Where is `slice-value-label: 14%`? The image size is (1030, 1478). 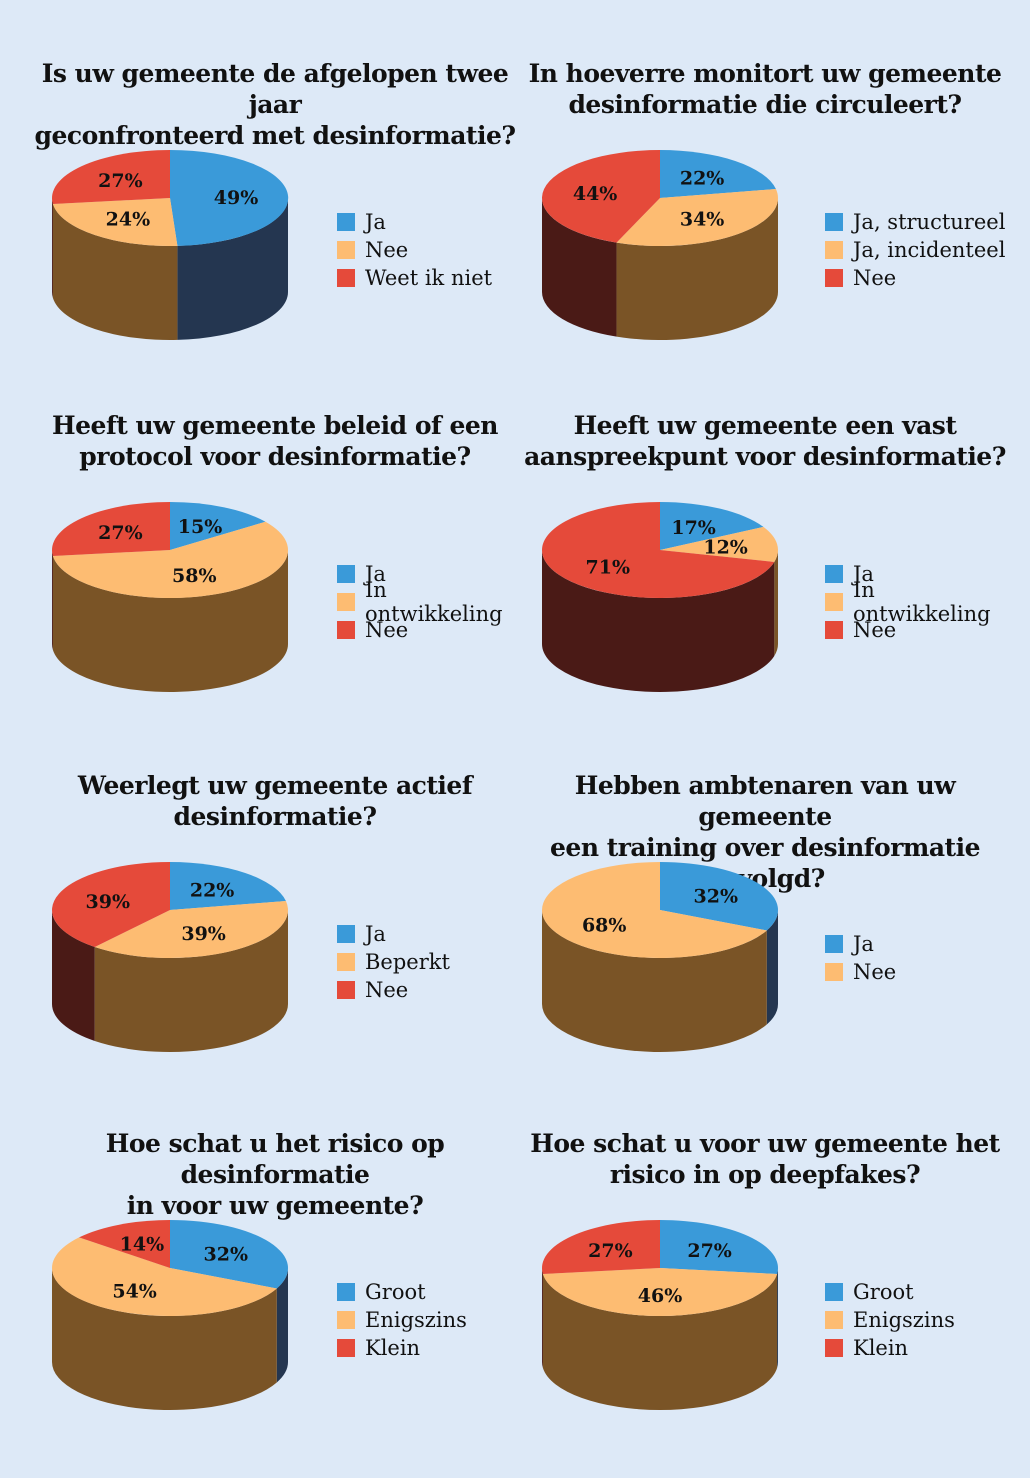 slice-value-label: 14% is located at coordinates (142, 1245).